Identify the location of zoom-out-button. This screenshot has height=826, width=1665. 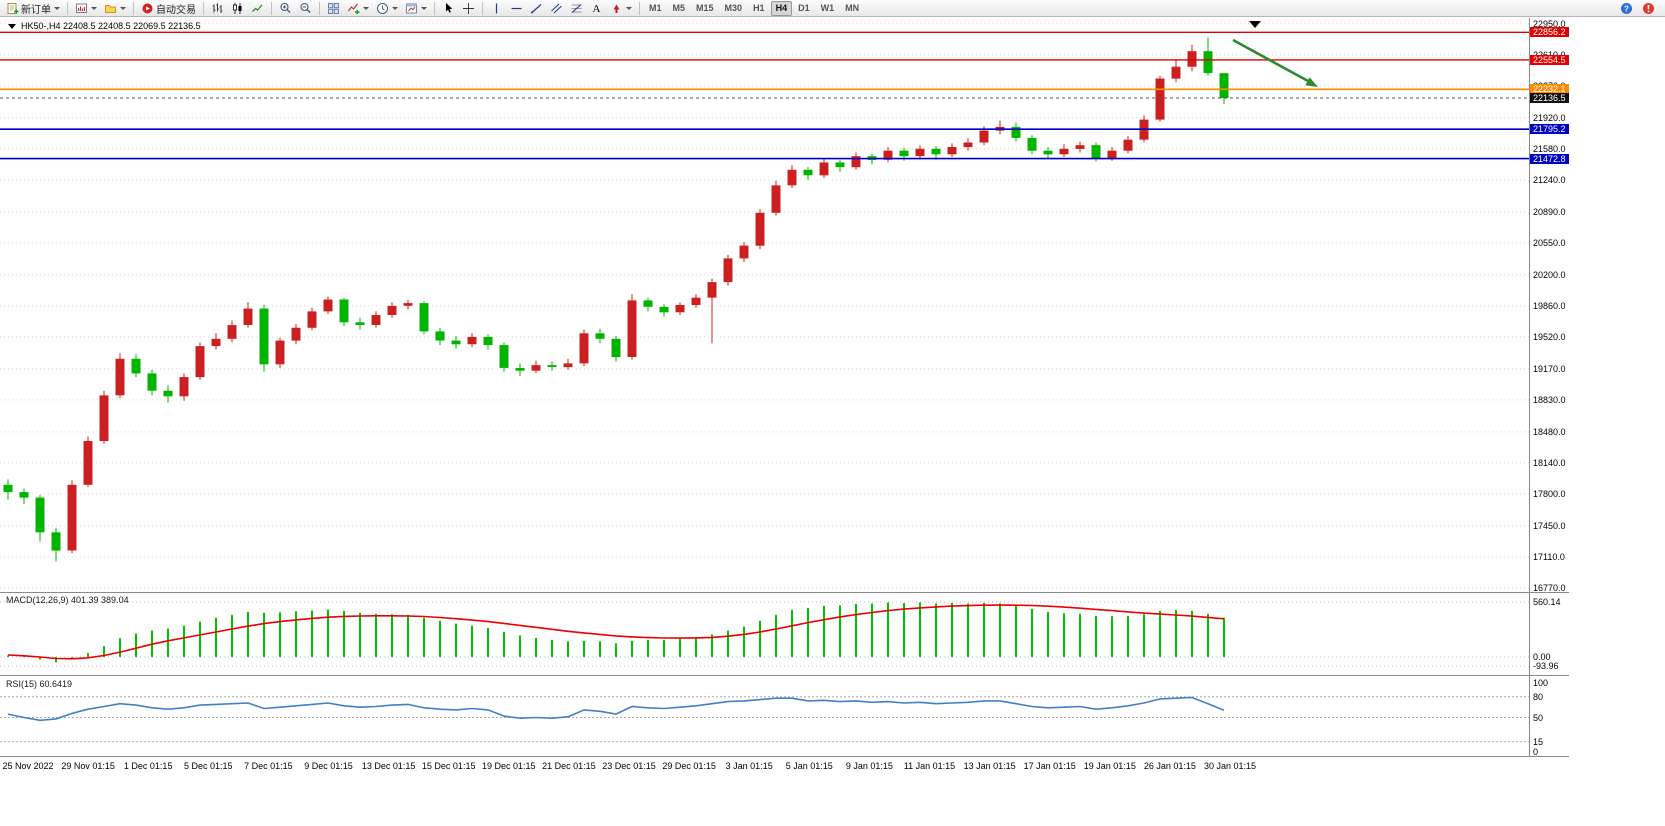
(305, 8).